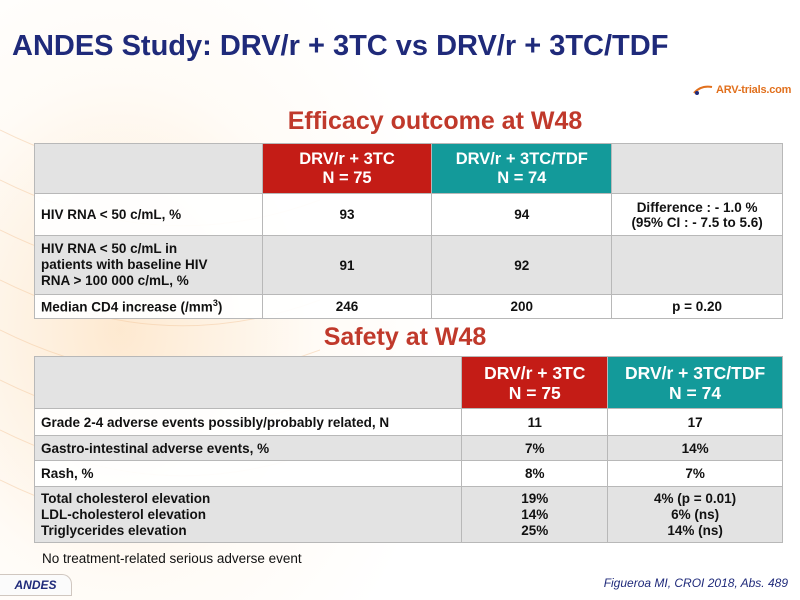 The height and width of the screenshot is (600, 800). Describe the element at coordinates (535, 448) in the screenshot. I see `arm1-value: 7%` at that location.